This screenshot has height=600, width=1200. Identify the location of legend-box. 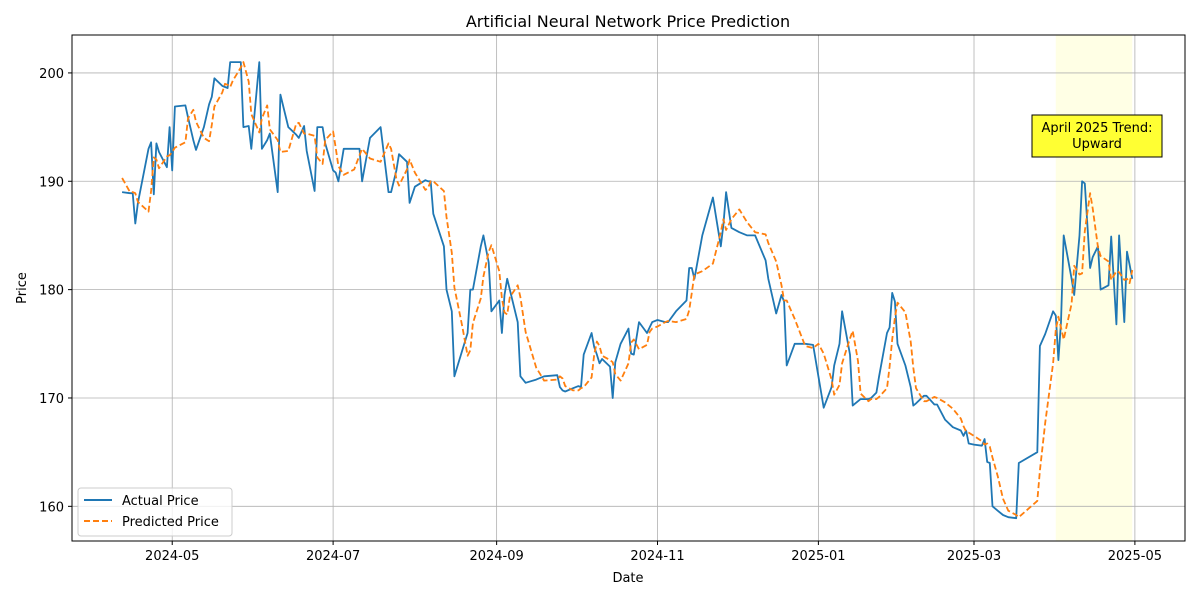
(155, 512).